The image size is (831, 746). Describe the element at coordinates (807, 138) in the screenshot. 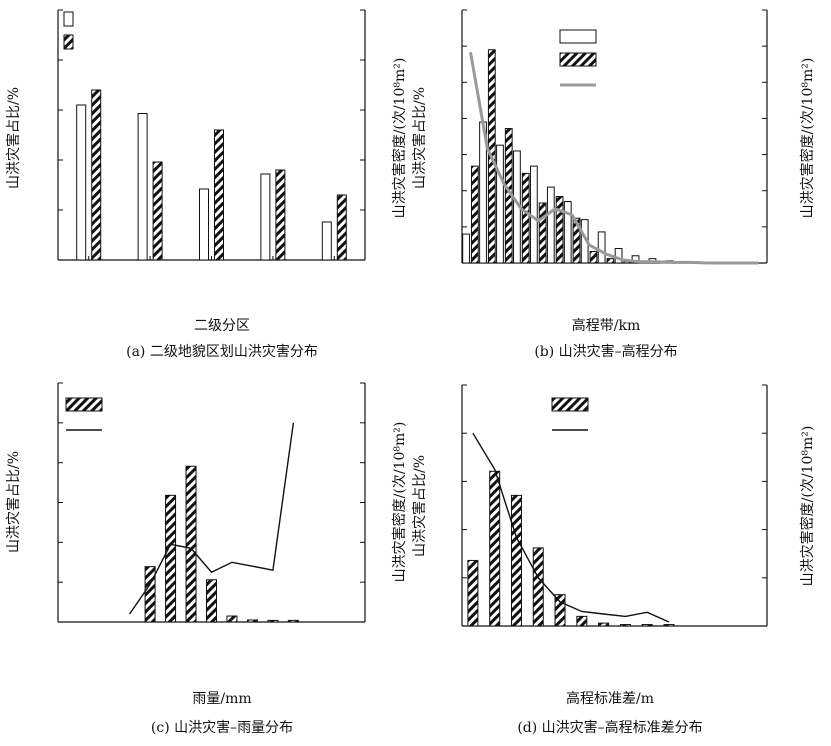

I see `panel-b-ylabel2: 山洪灾害密度/(次/10⁸m²)` at that location.